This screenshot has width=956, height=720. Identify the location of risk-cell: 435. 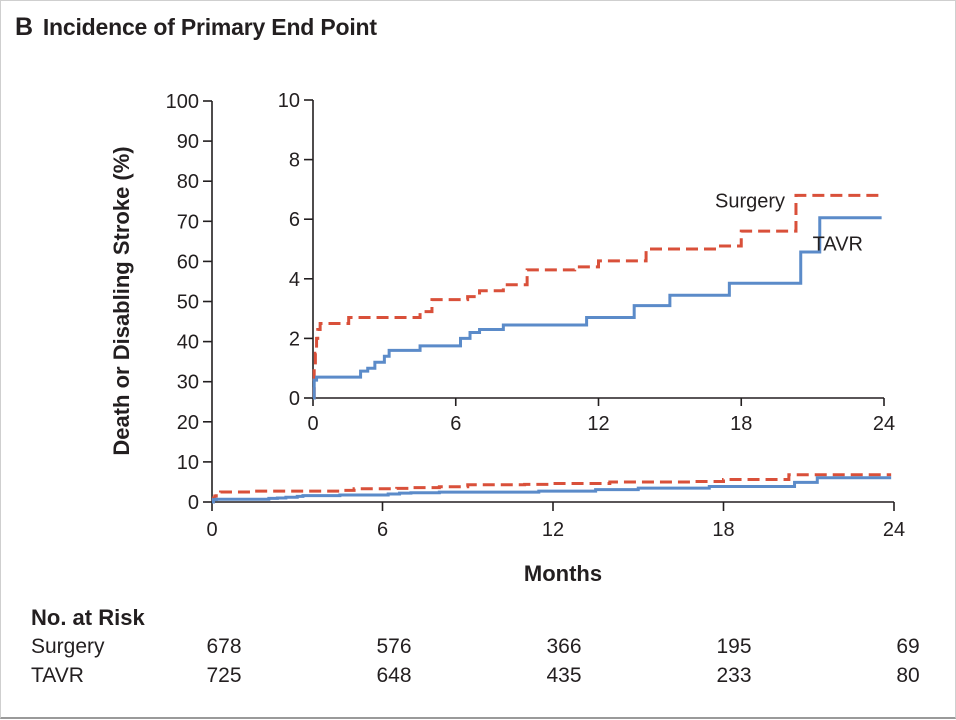
(564, 675).